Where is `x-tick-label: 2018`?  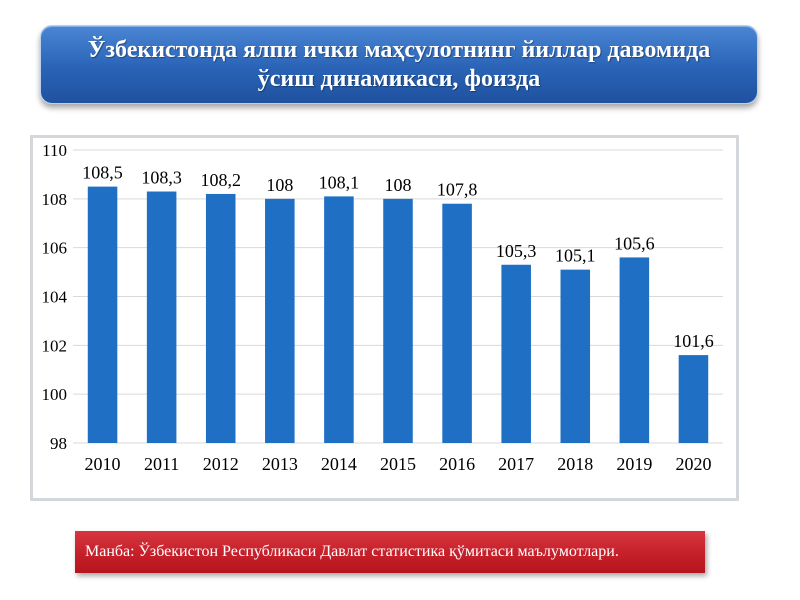
x-tick-label: 2018 is located at coordinates (575, 464).